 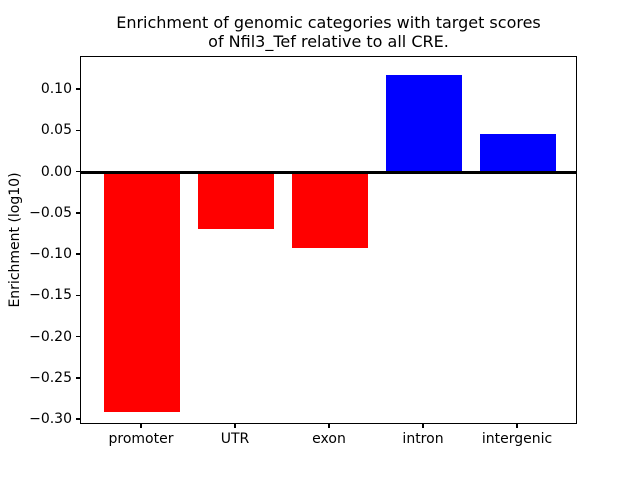 I want to click on x-tick-label-promoter: promoter, so click(x=141, y=439).